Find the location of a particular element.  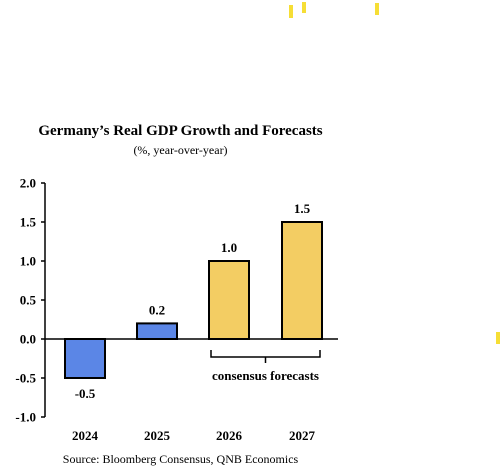

y-tick-label: 0.0 is located at coordinates (28, 339).